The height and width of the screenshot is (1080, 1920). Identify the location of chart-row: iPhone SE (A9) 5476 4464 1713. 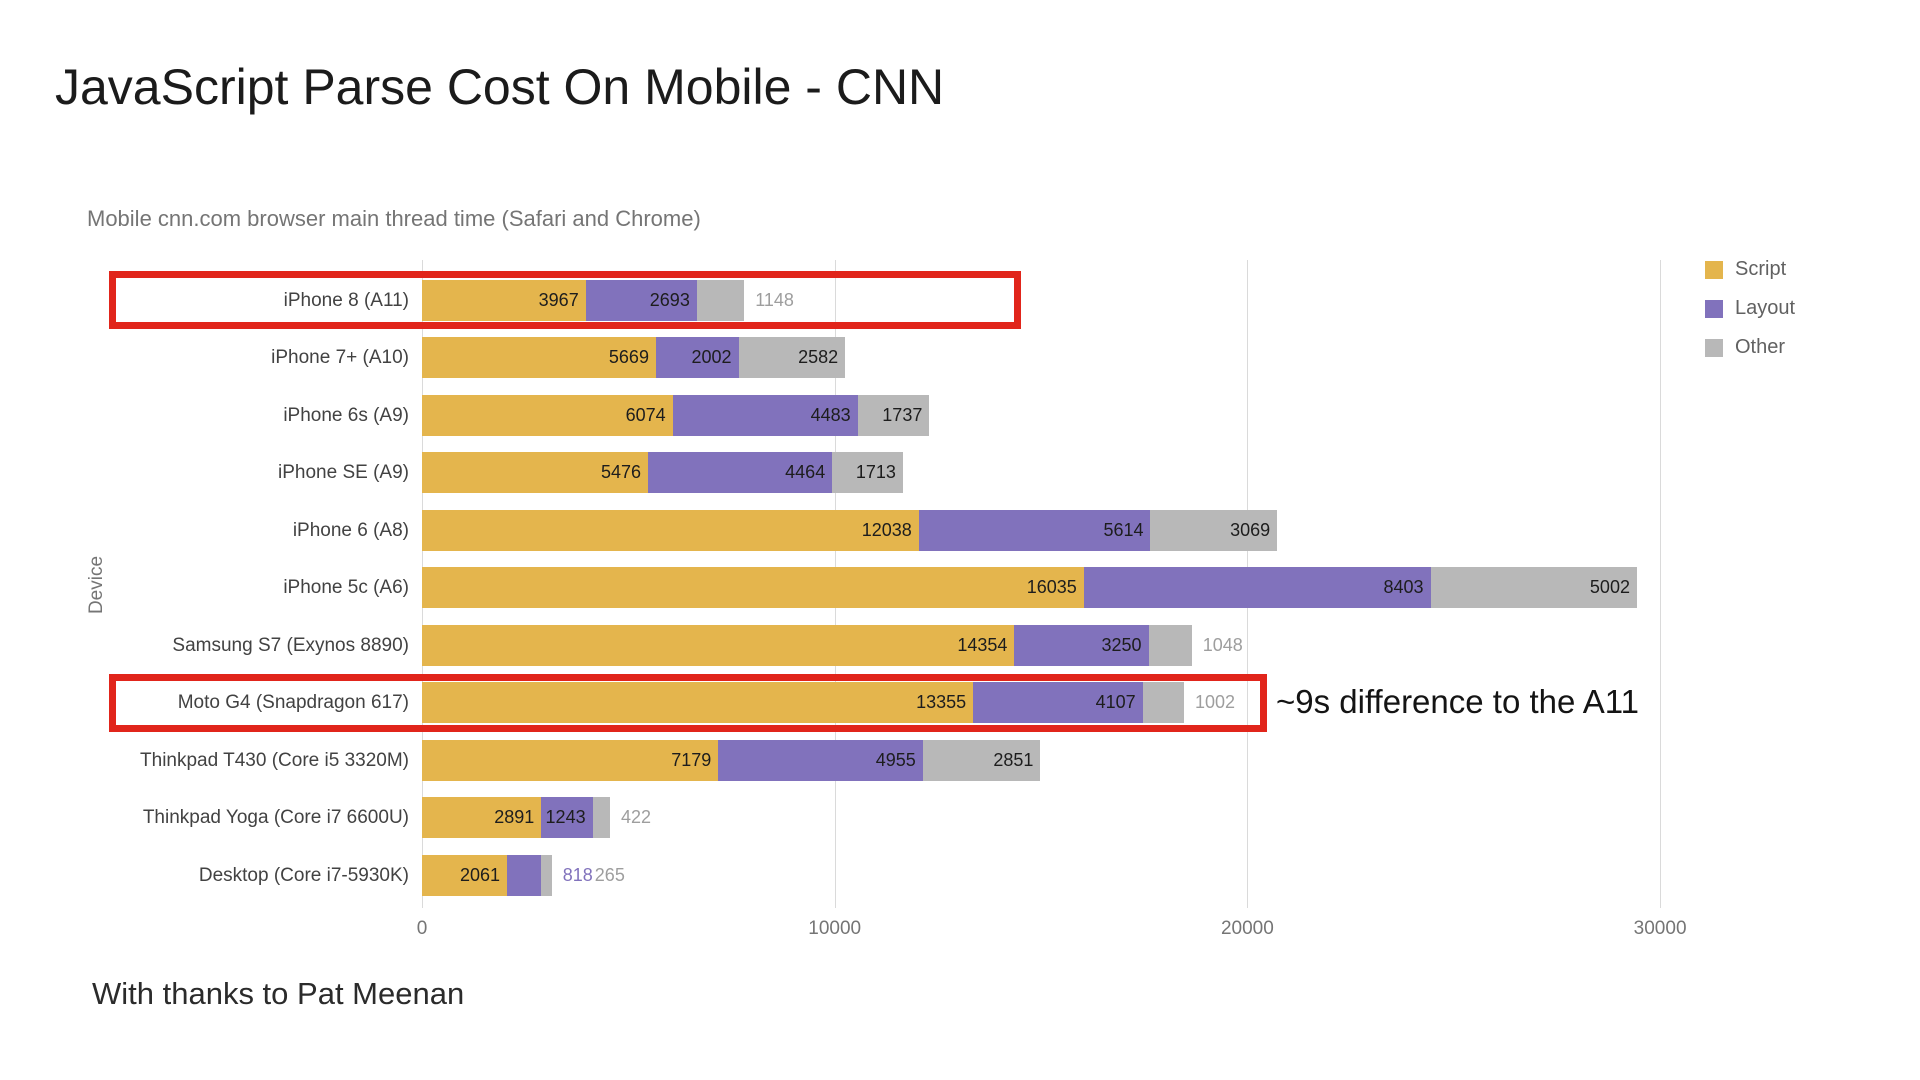
(982, 472).